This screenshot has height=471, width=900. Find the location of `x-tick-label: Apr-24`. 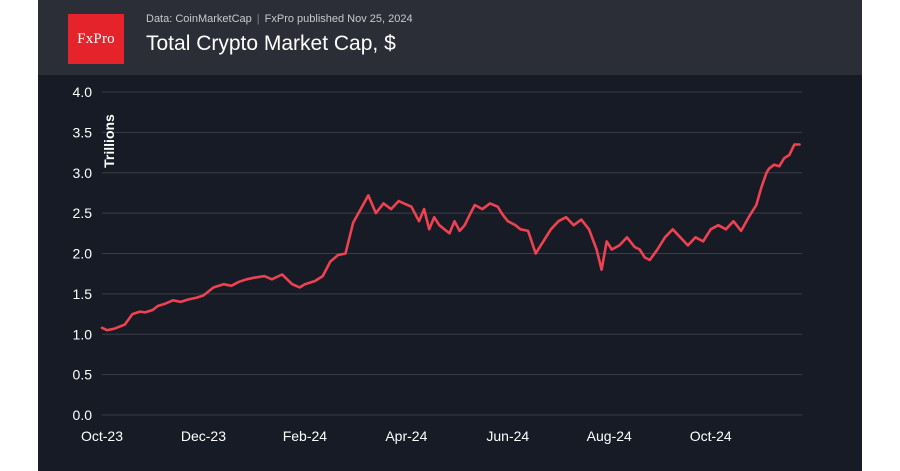

x-tick-label: Apr-24 is located at coordinates (406, 436).